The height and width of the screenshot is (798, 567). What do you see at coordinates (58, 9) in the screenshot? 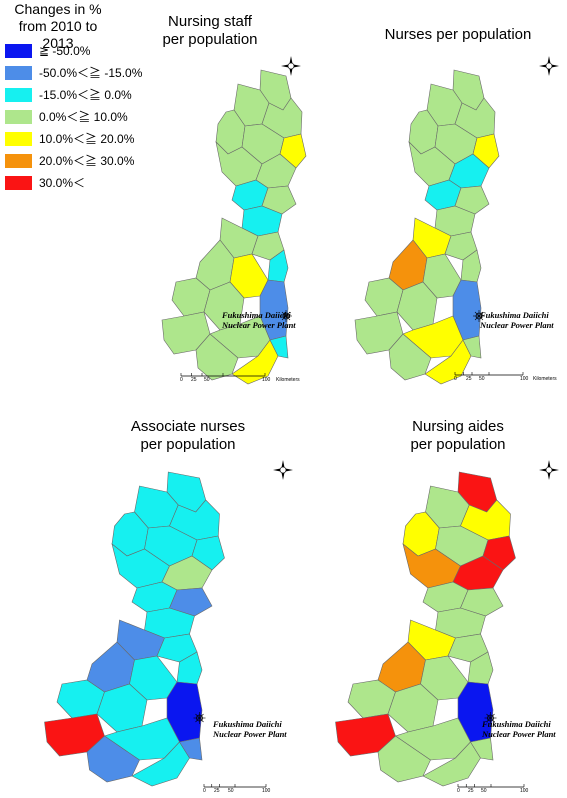
I see `legend-title-line1: Changes in %` at bounding box center [58, 9].